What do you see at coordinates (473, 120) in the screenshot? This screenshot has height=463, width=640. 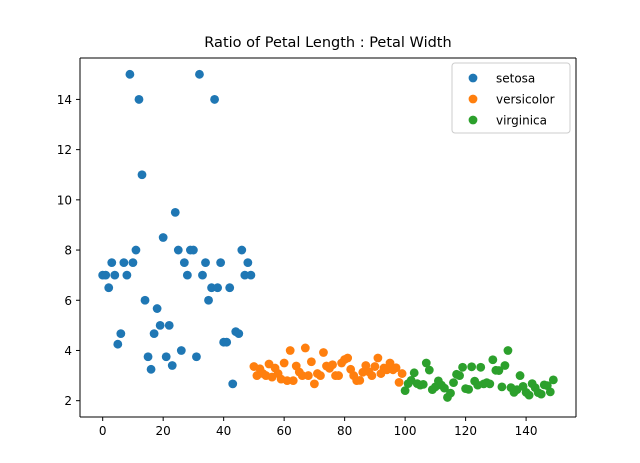 I see `legend-marker-virginica` at bounding box center [473, 120].